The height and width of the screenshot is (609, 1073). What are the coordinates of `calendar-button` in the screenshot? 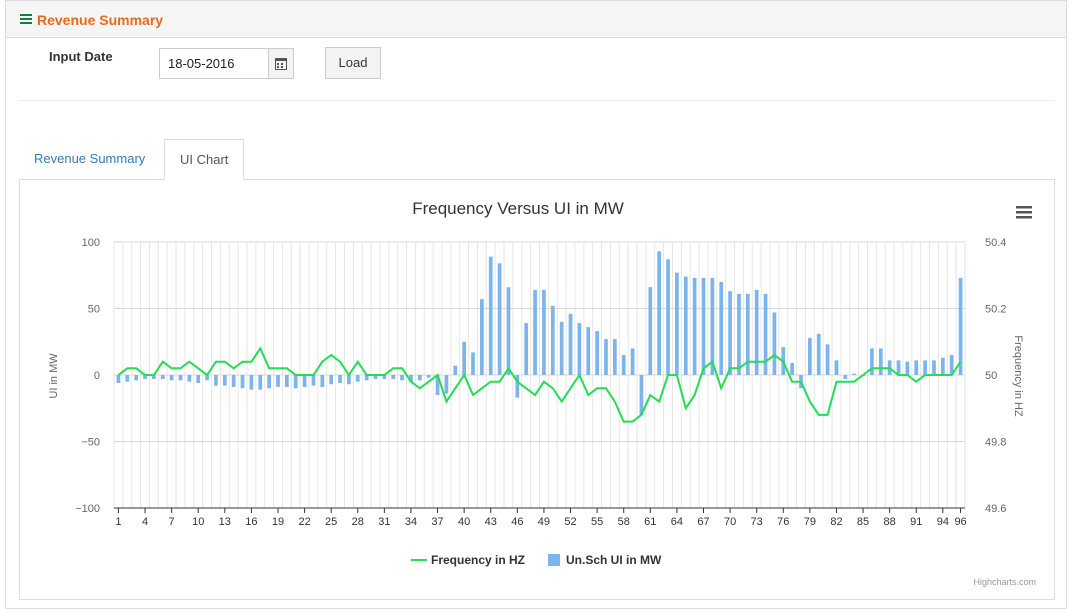 It's located at (281, 63).